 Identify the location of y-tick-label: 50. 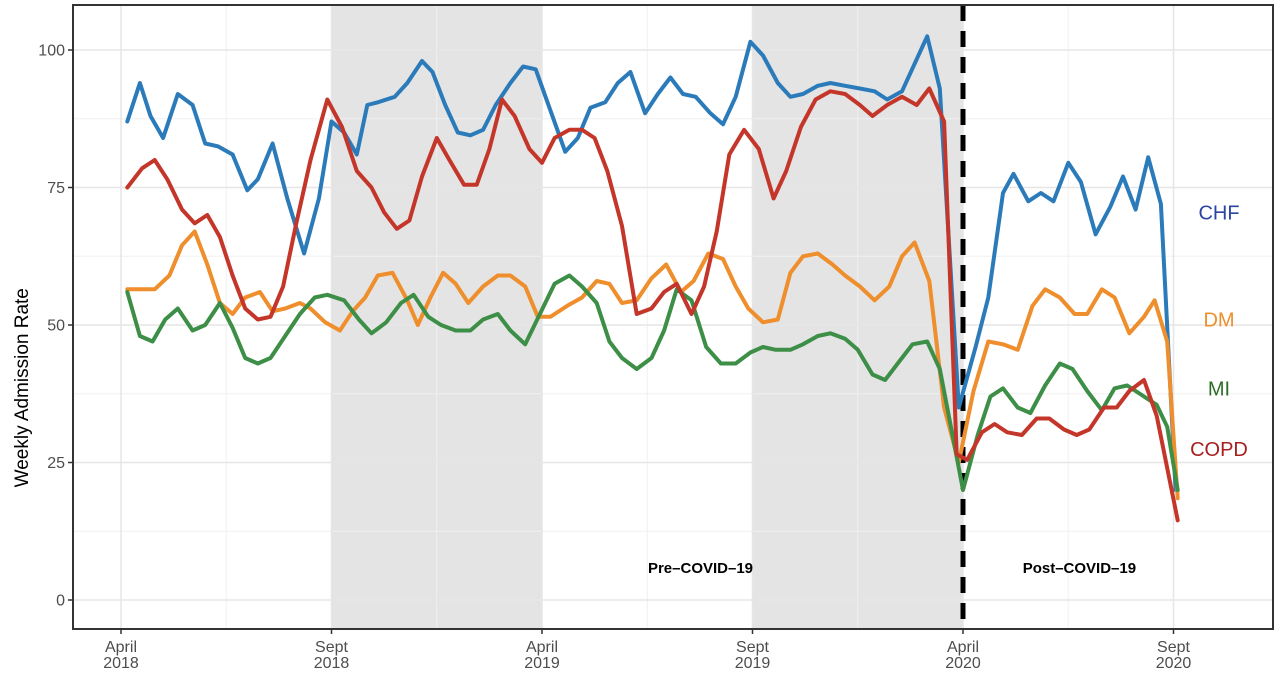
(56, 326).